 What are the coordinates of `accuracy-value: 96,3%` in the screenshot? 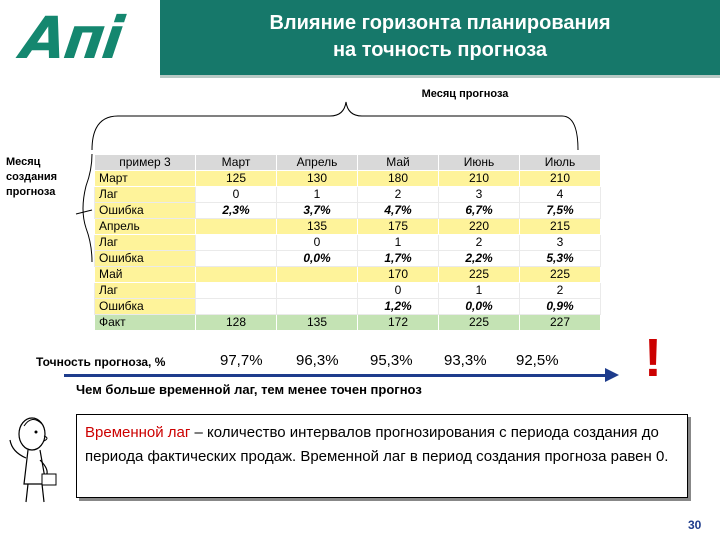 It's located at (317, 360).